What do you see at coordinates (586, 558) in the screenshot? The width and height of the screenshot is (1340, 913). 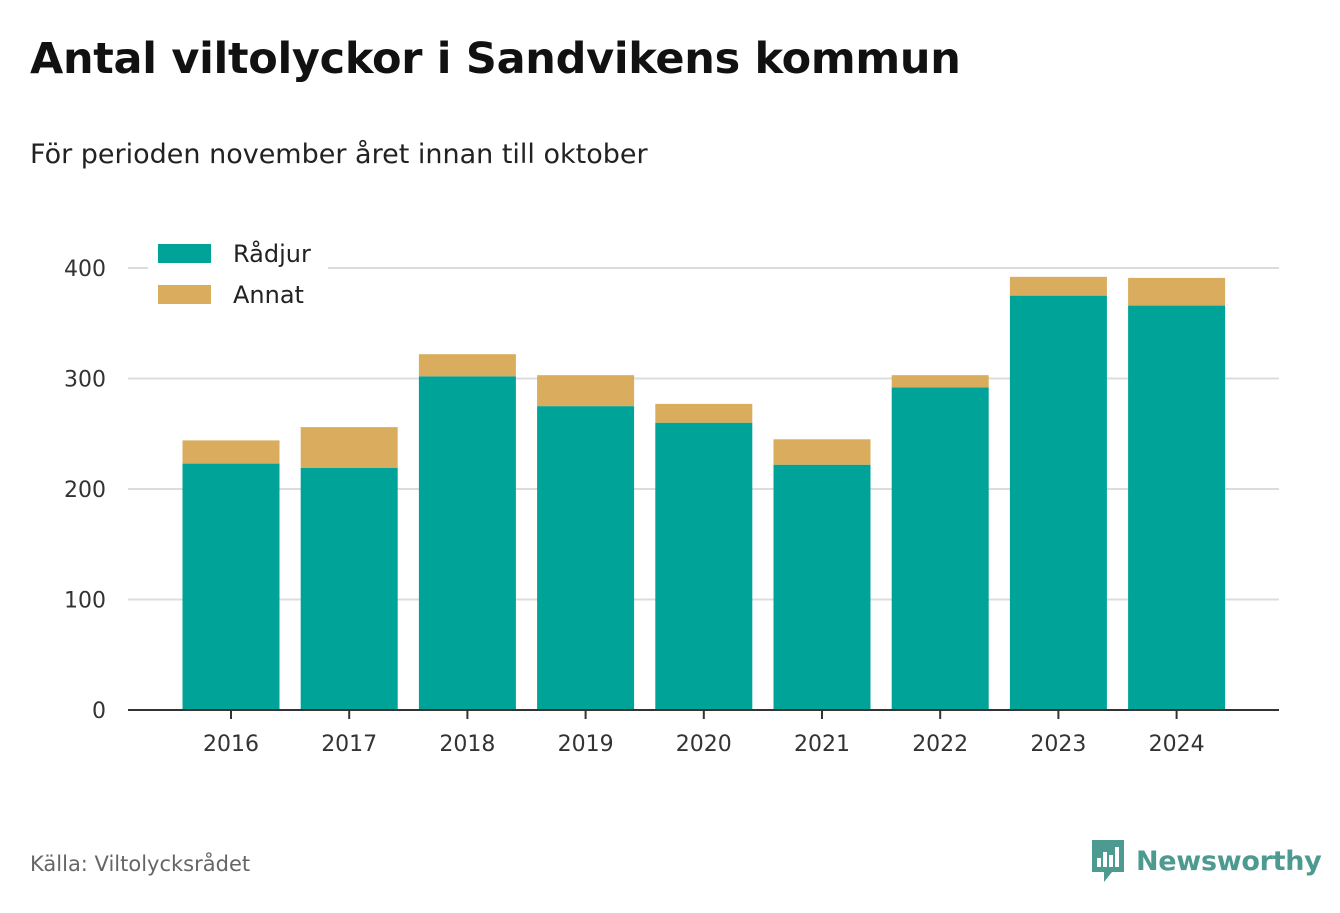 I see `bar-radjur-2019` at bounding box center [586, 558].